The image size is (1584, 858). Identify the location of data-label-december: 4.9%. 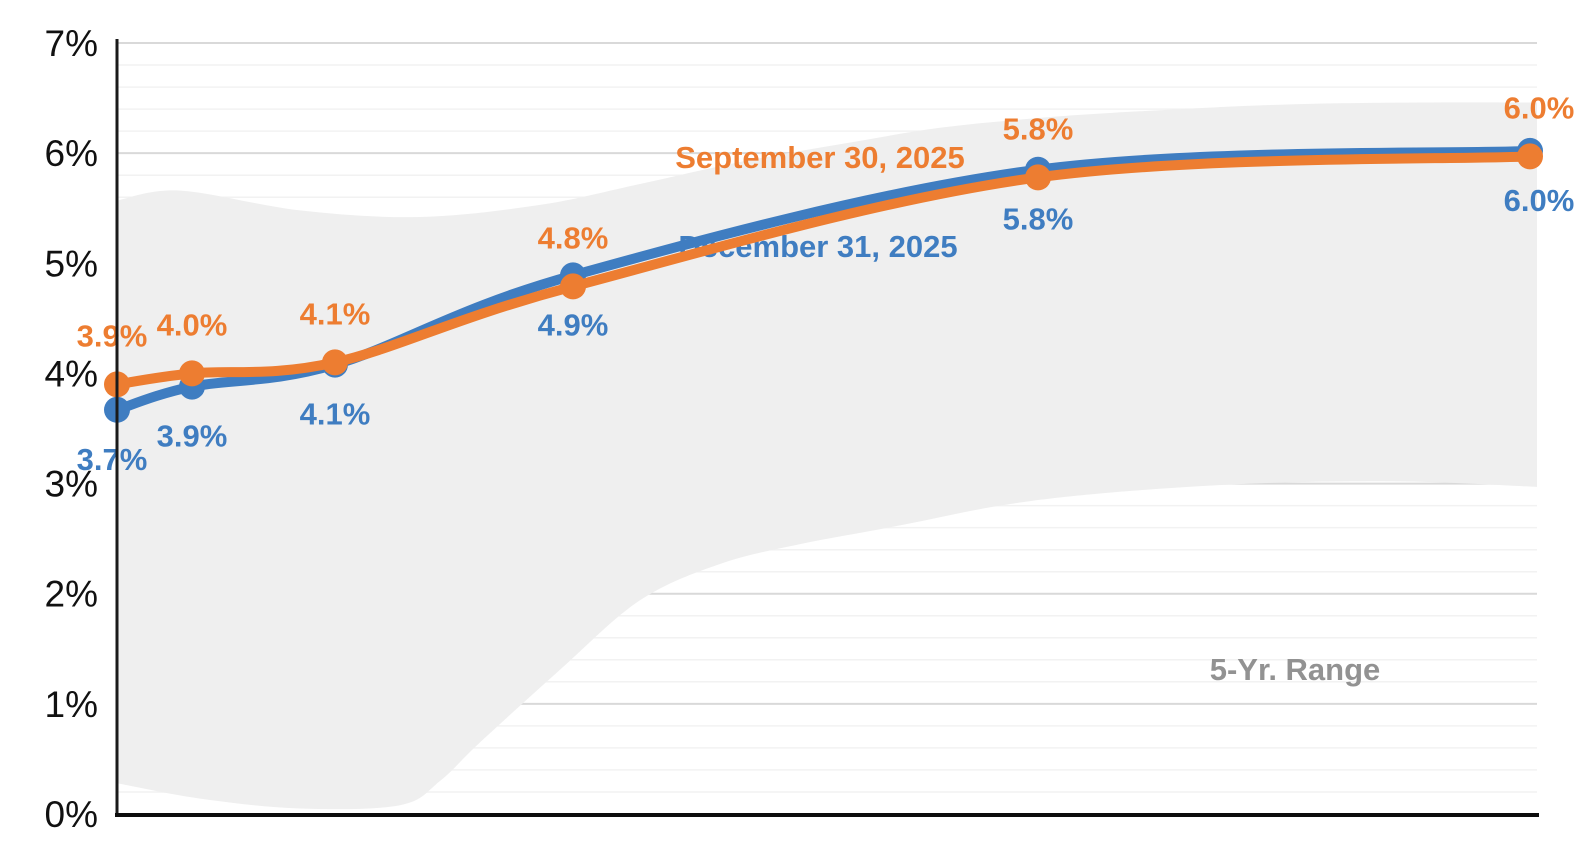
(573, 324).